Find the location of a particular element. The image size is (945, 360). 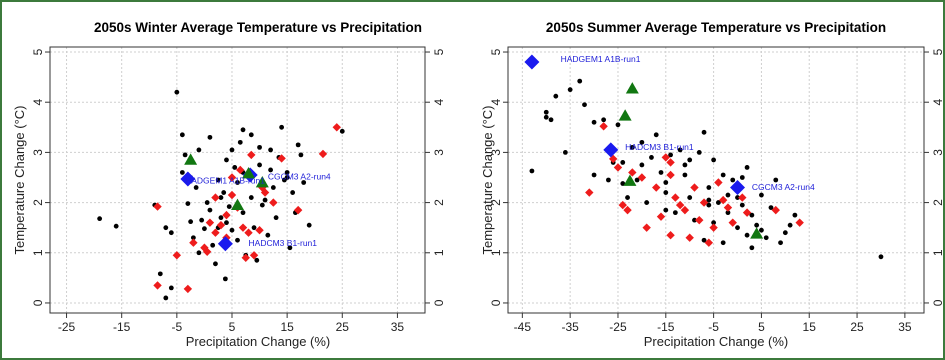

y-tick-label-right: 3 is located at coordinates (937, 152).